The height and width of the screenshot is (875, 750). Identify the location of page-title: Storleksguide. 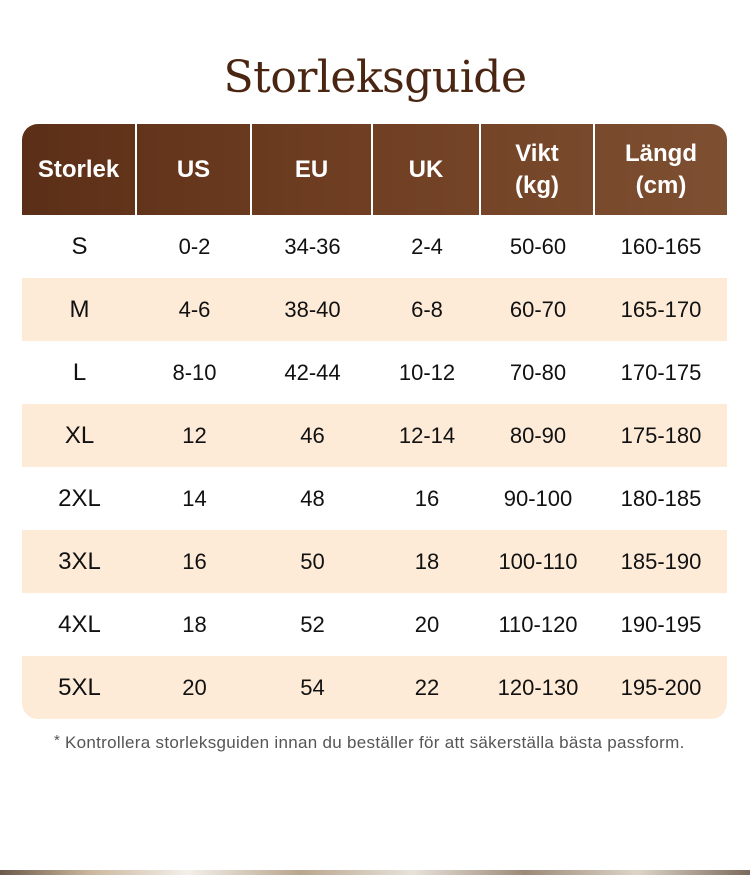
(375, 77).